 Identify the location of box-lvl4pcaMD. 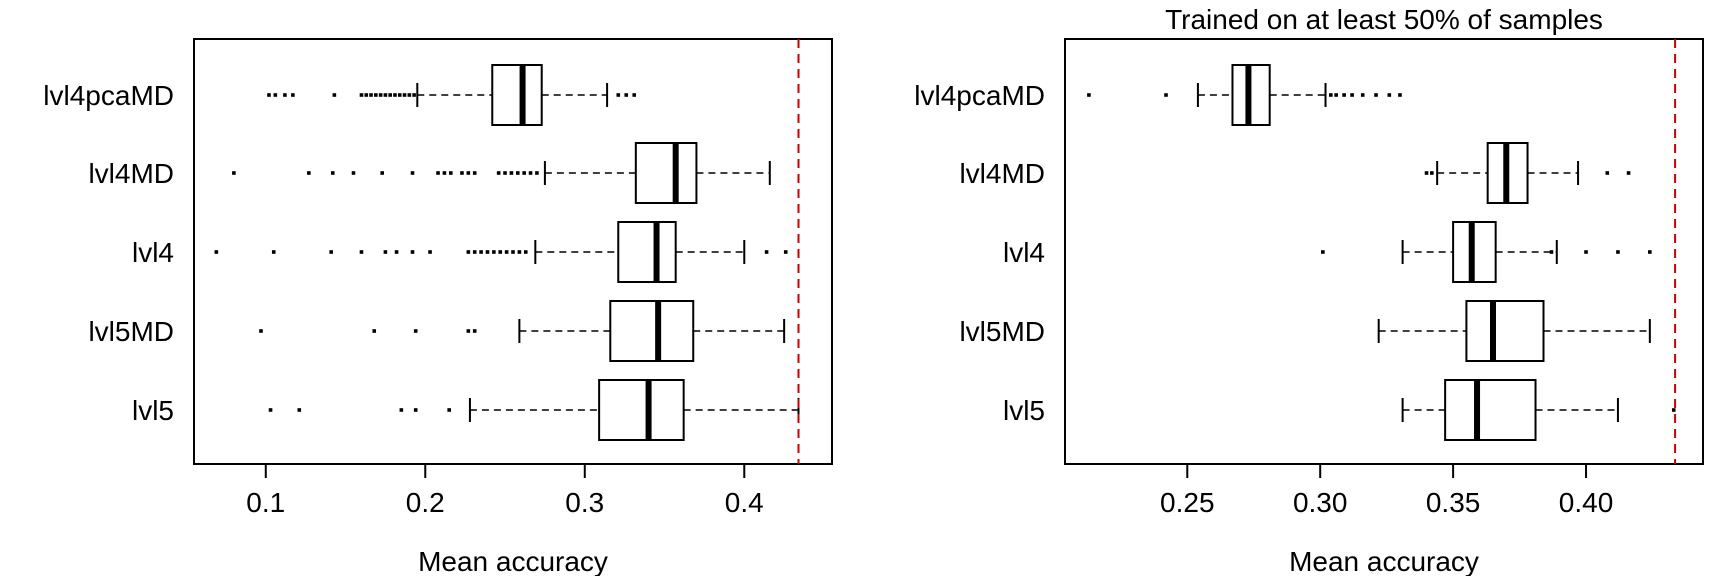
(1244, 95).